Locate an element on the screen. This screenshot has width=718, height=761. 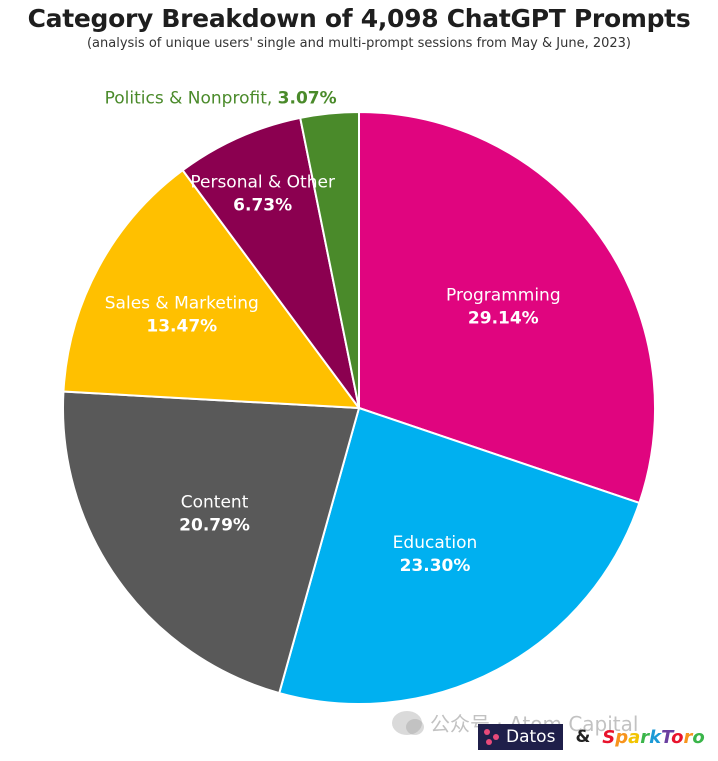
slice-pct-programming: 29.14% is located at coordinates (503, 319).